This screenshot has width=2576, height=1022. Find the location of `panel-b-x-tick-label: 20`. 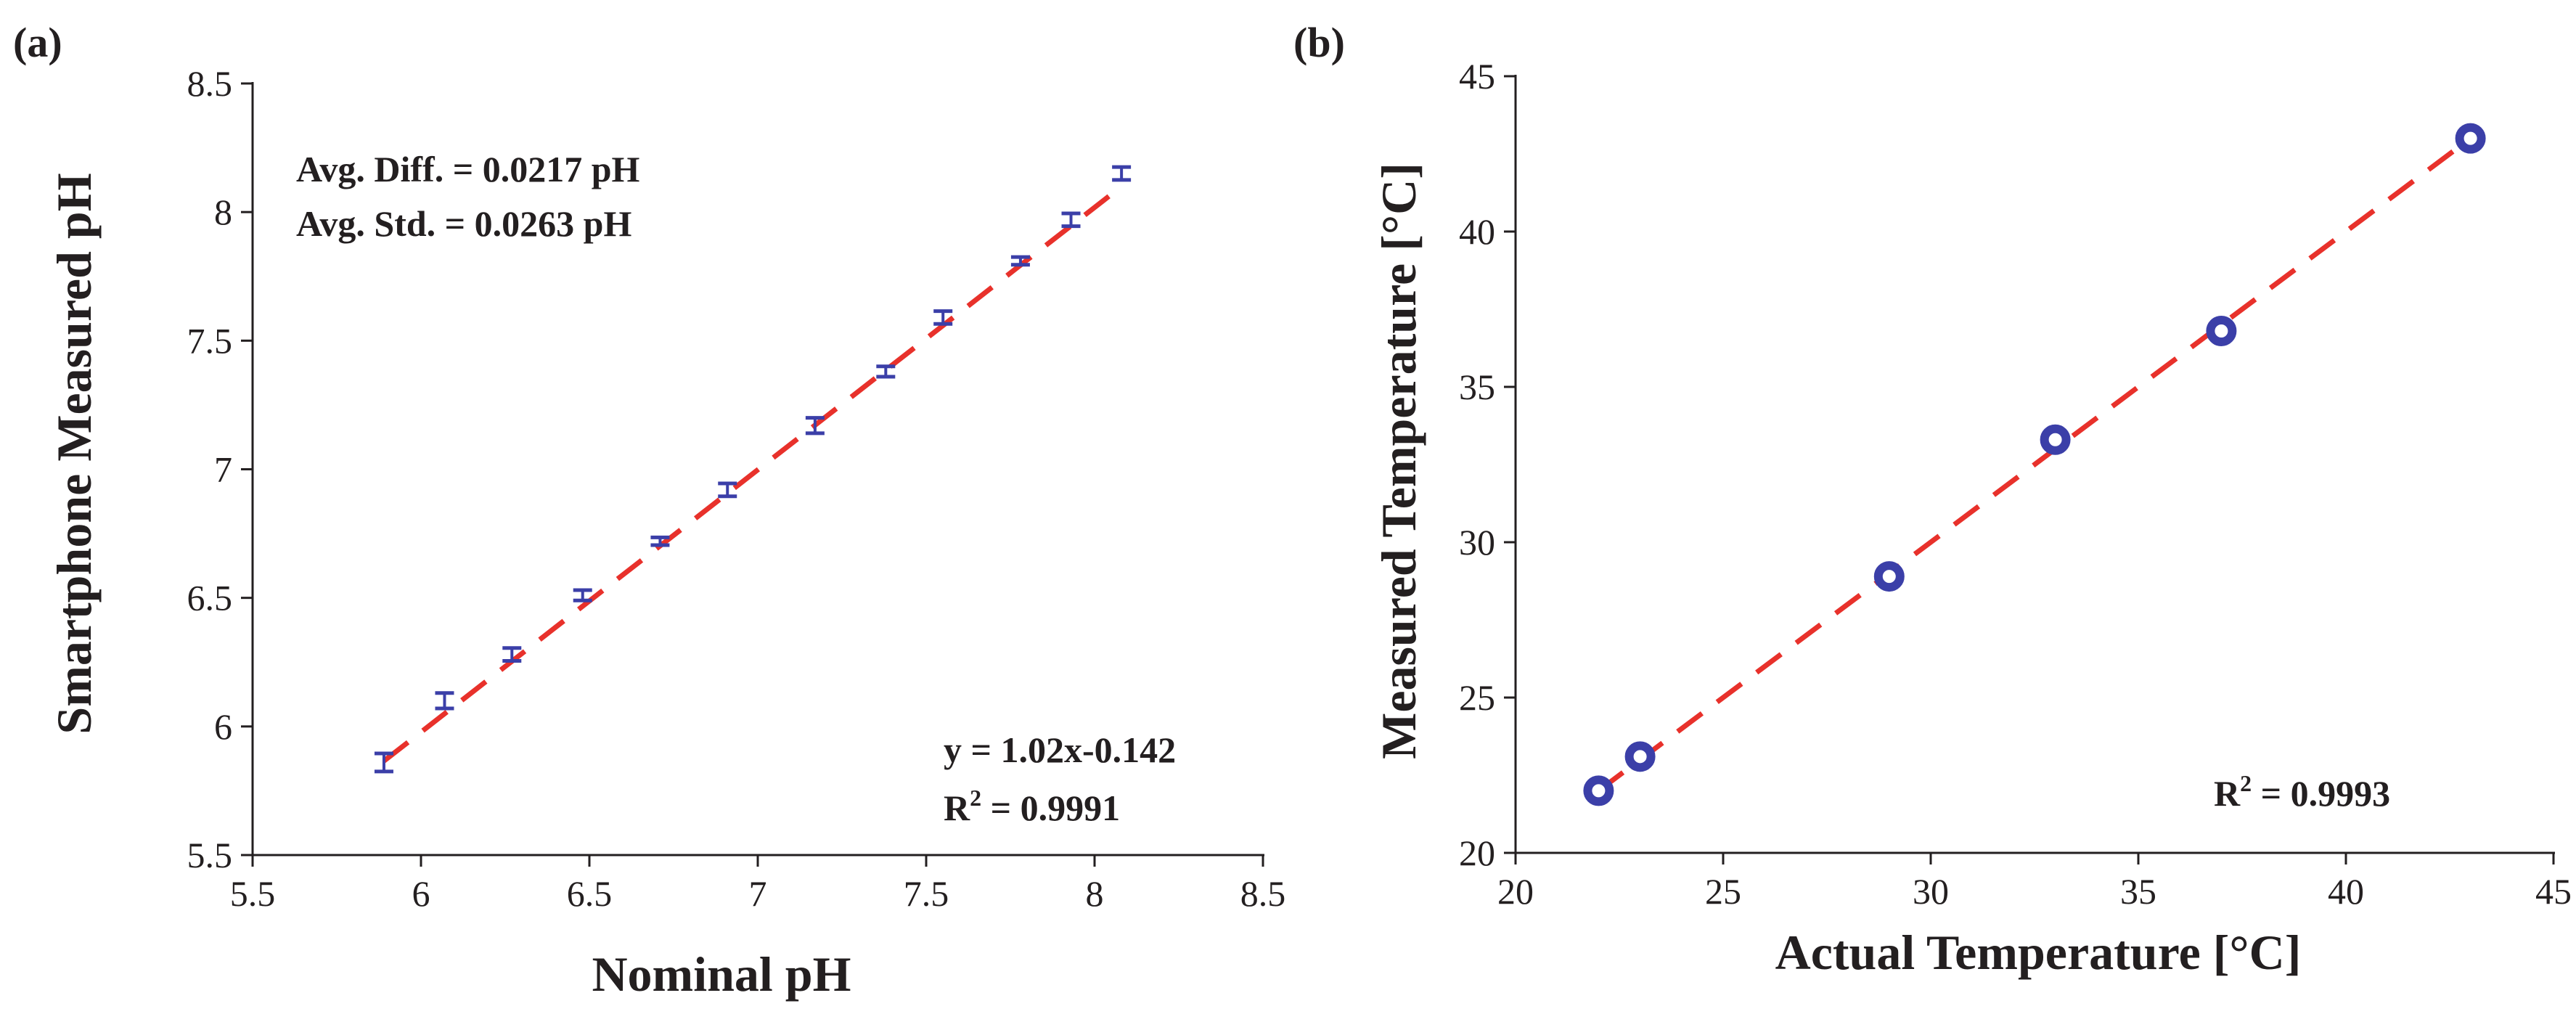

panel-b-x-tick-label: 20 is located at coordinates (1515, 891).